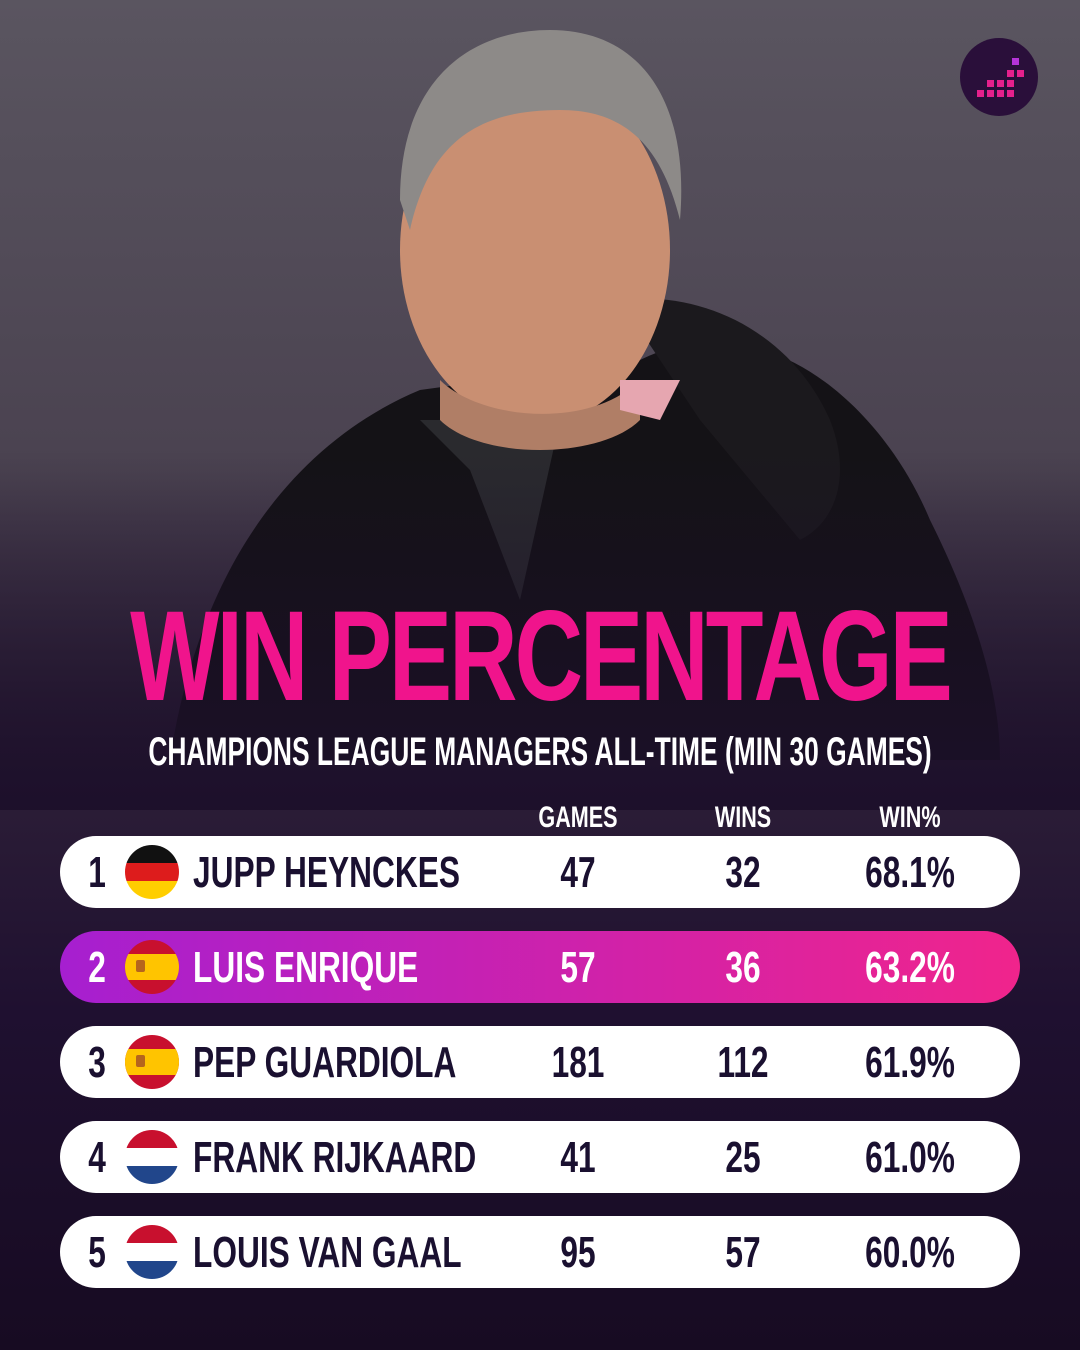 The height and width of the screenshot is (1350, 1080). I want to click on column-header: GAMES, so click(577, 816).